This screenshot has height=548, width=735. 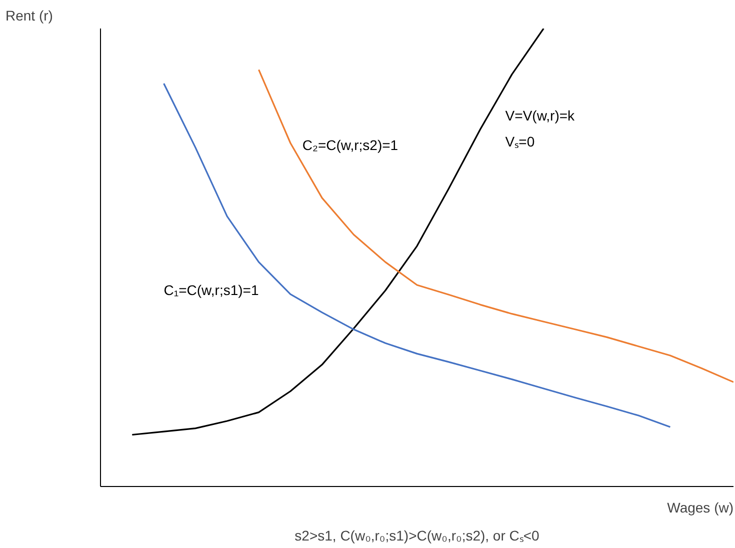 I want to click on series-label: V=V(w,r)=k Vₛ=0, so click(x=540, y=128).